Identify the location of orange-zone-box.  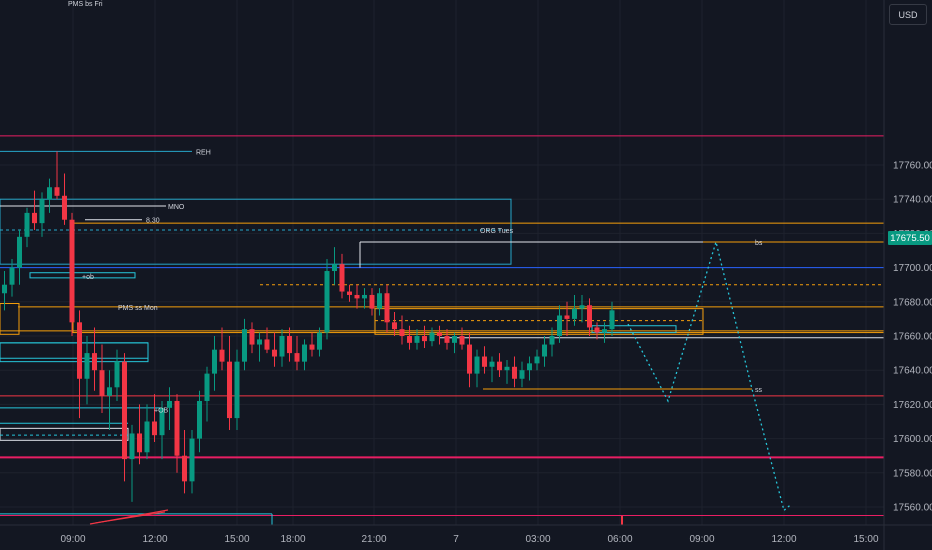
(10, 319).